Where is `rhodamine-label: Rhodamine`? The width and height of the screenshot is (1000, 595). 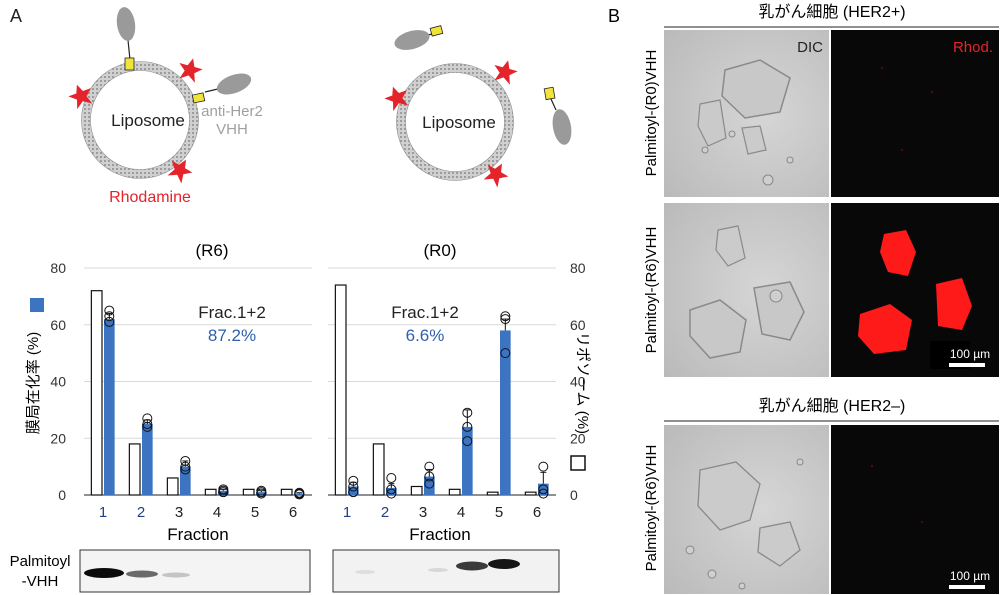 rhodamine-label: Rhodamine is located at coordinates (150, 197).